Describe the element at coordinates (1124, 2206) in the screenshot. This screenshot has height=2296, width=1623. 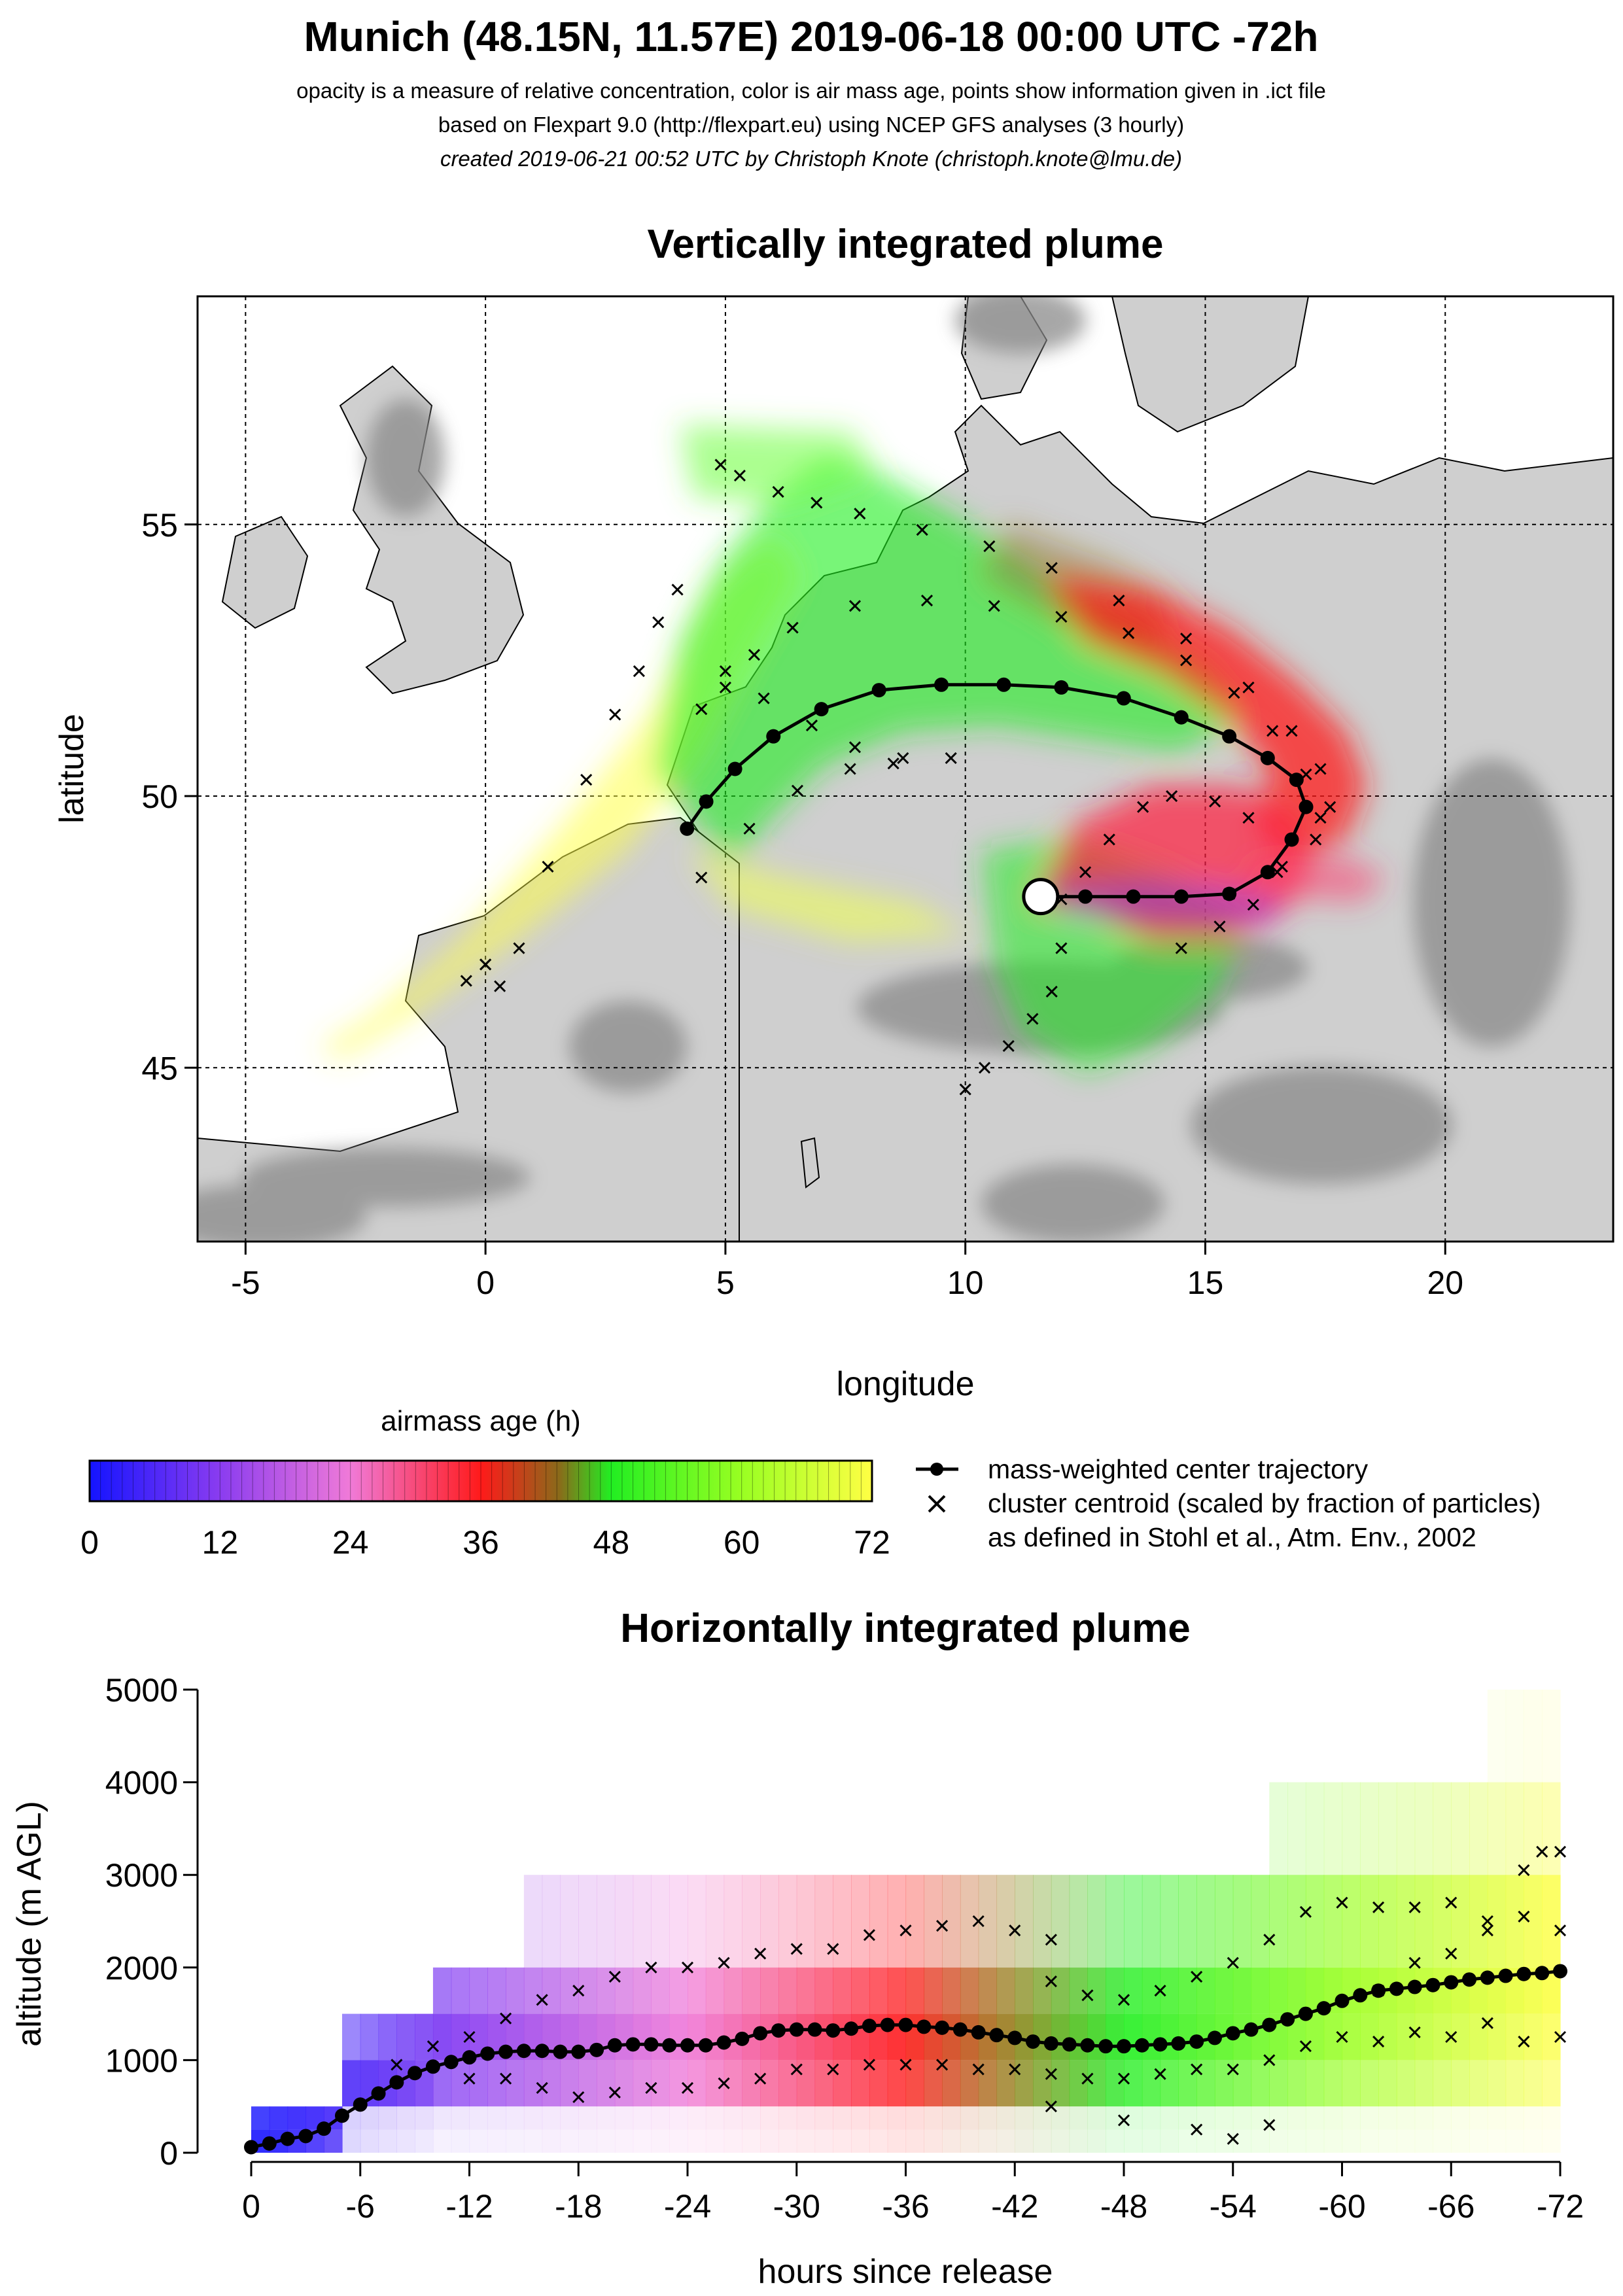
I see `altitude-xtick-label: -48` at that location.